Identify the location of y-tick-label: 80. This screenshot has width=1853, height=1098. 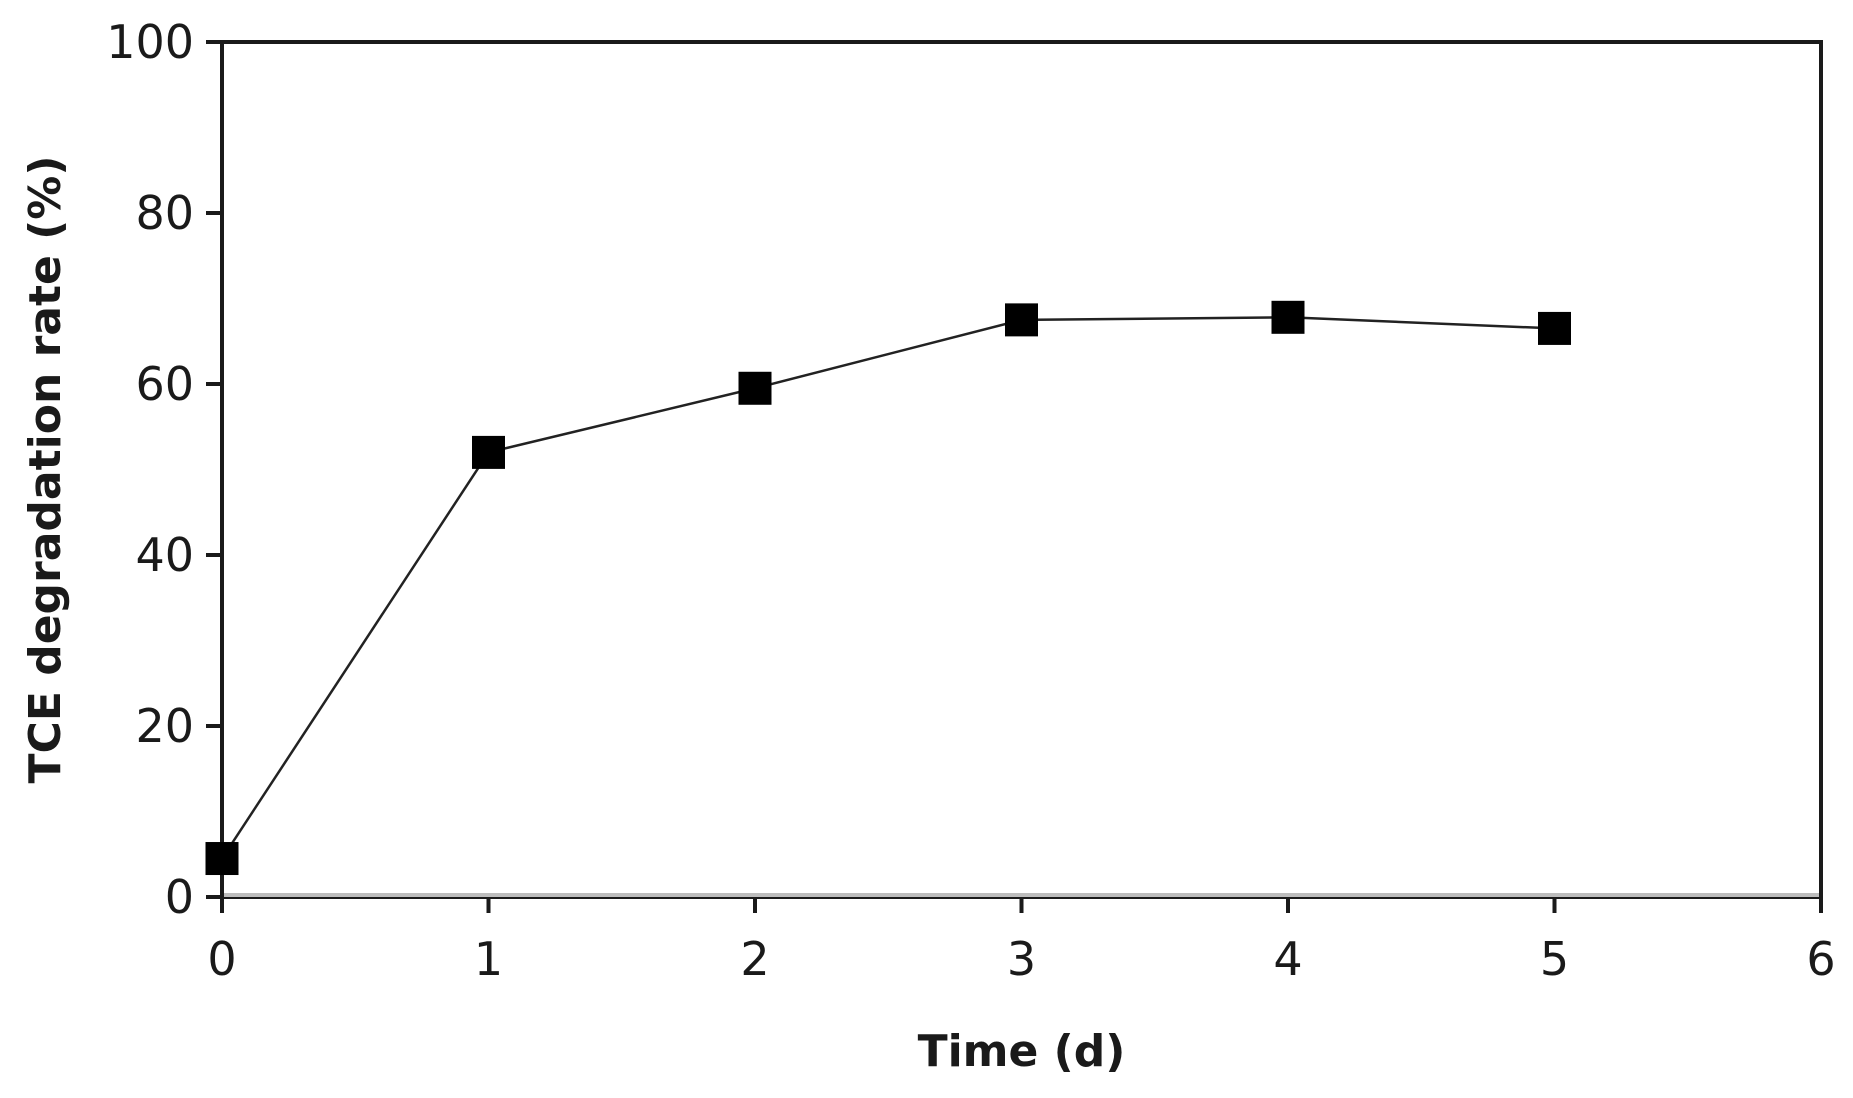
(164, 213).